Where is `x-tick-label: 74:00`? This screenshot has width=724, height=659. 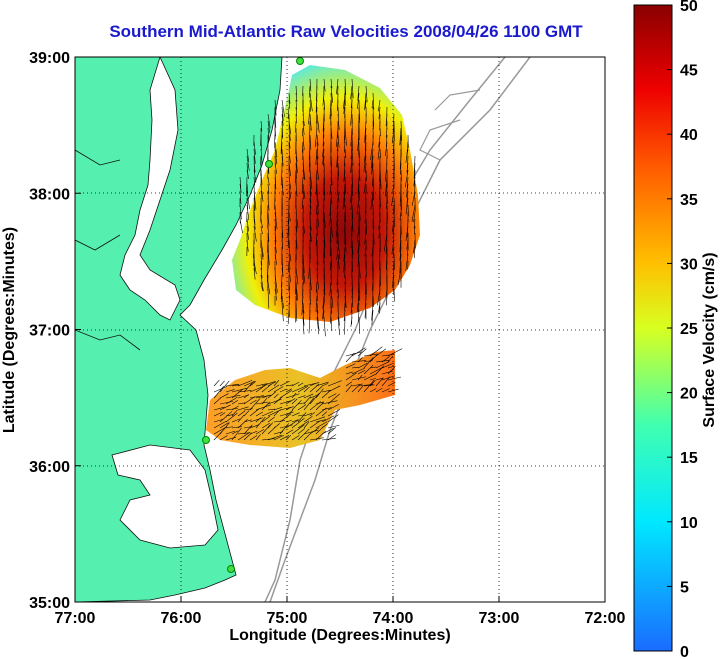
x-tick-label: 74:00 is located at coordinates (393, 618).